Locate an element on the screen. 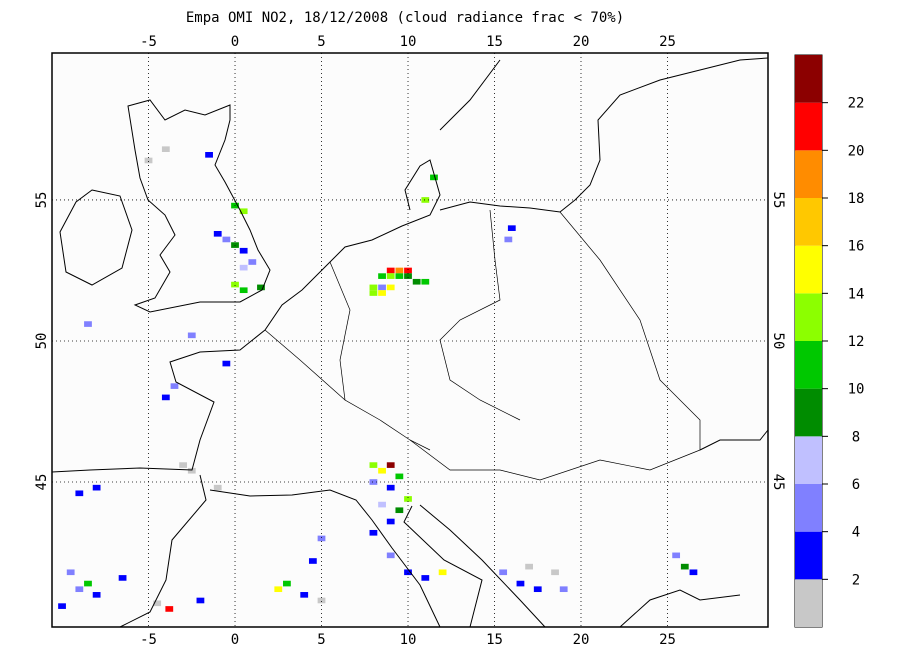  lat-tick-label: 45 is located at coordinates (42, 482).